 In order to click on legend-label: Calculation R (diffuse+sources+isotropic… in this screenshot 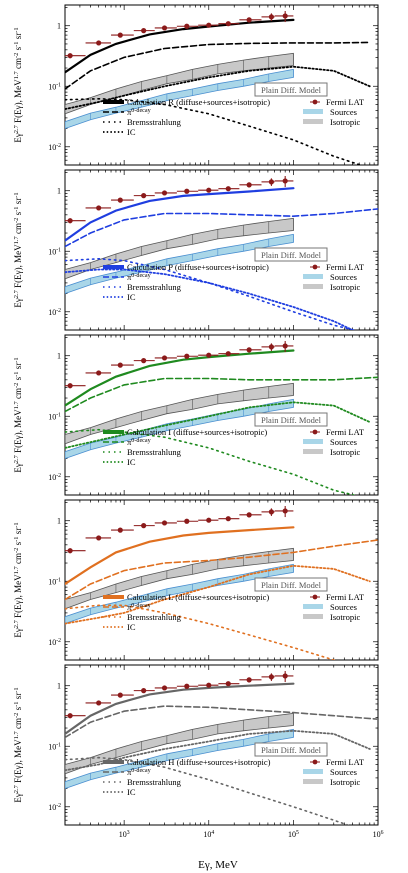, I will do `click(198, 102)`.